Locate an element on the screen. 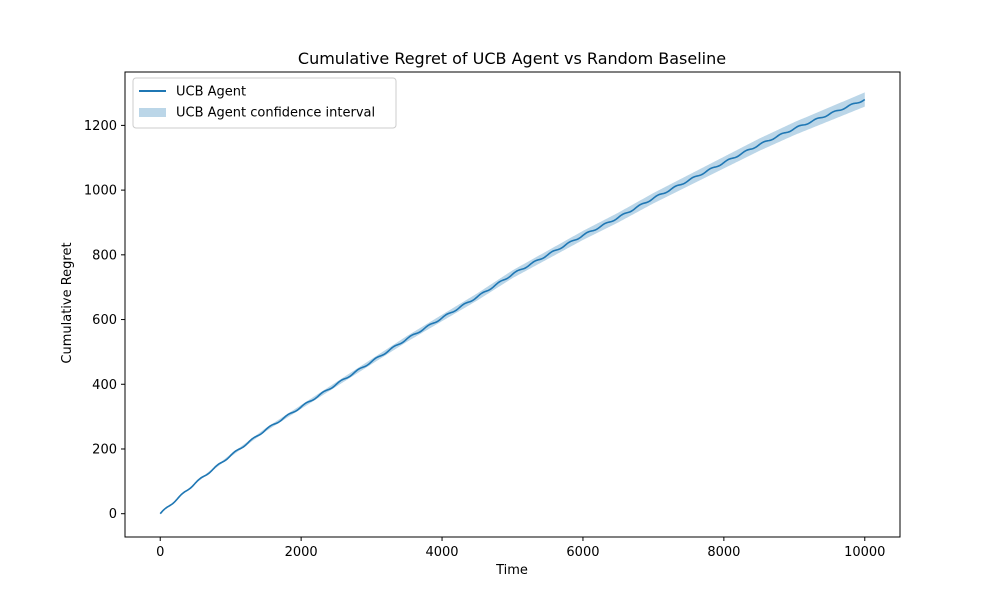 The image size is (1000, 600). y-axis: 0 200 400 600 800 1000 1200 is located at coordinates (104, 320).